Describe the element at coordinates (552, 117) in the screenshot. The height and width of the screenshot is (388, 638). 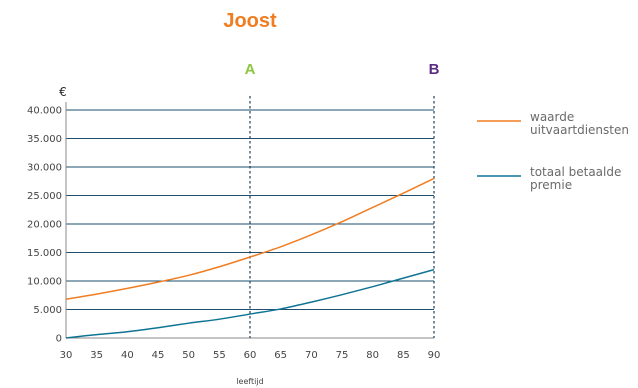
I see `legend-label: waarde` at that location.